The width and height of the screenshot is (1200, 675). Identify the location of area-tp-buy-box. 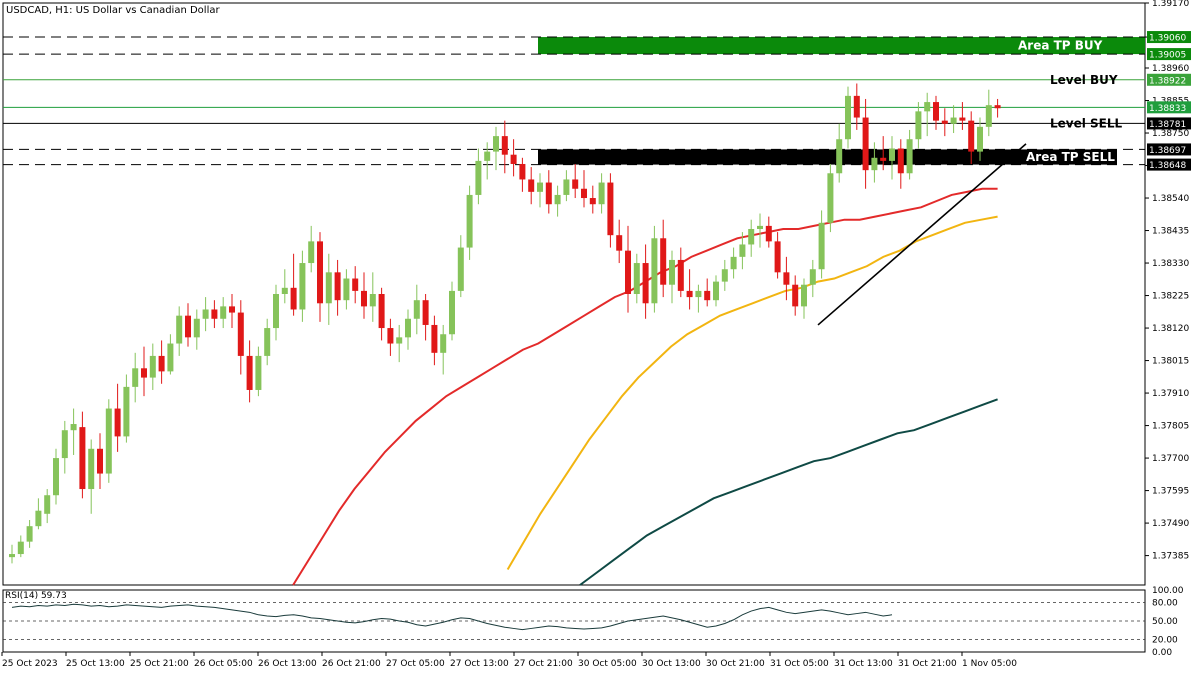
(841, 46).